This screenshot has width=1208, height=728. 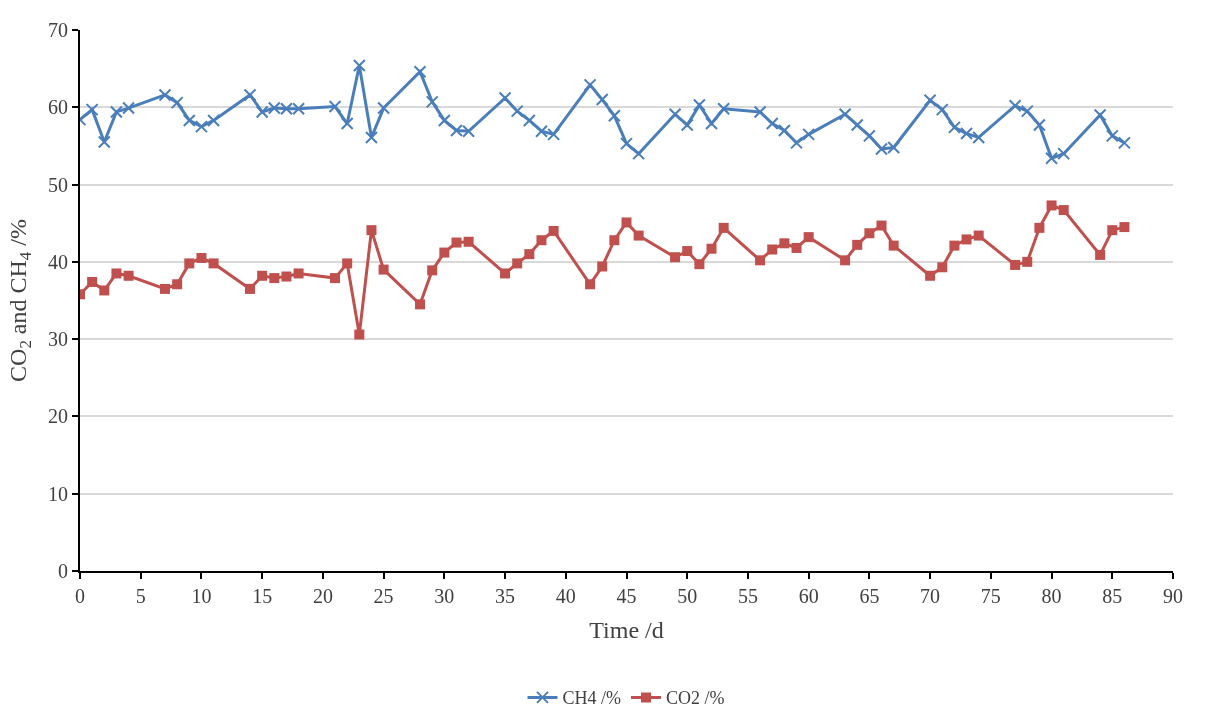 I want to click on y-tick-label: 40, so click(x=58, y=261).